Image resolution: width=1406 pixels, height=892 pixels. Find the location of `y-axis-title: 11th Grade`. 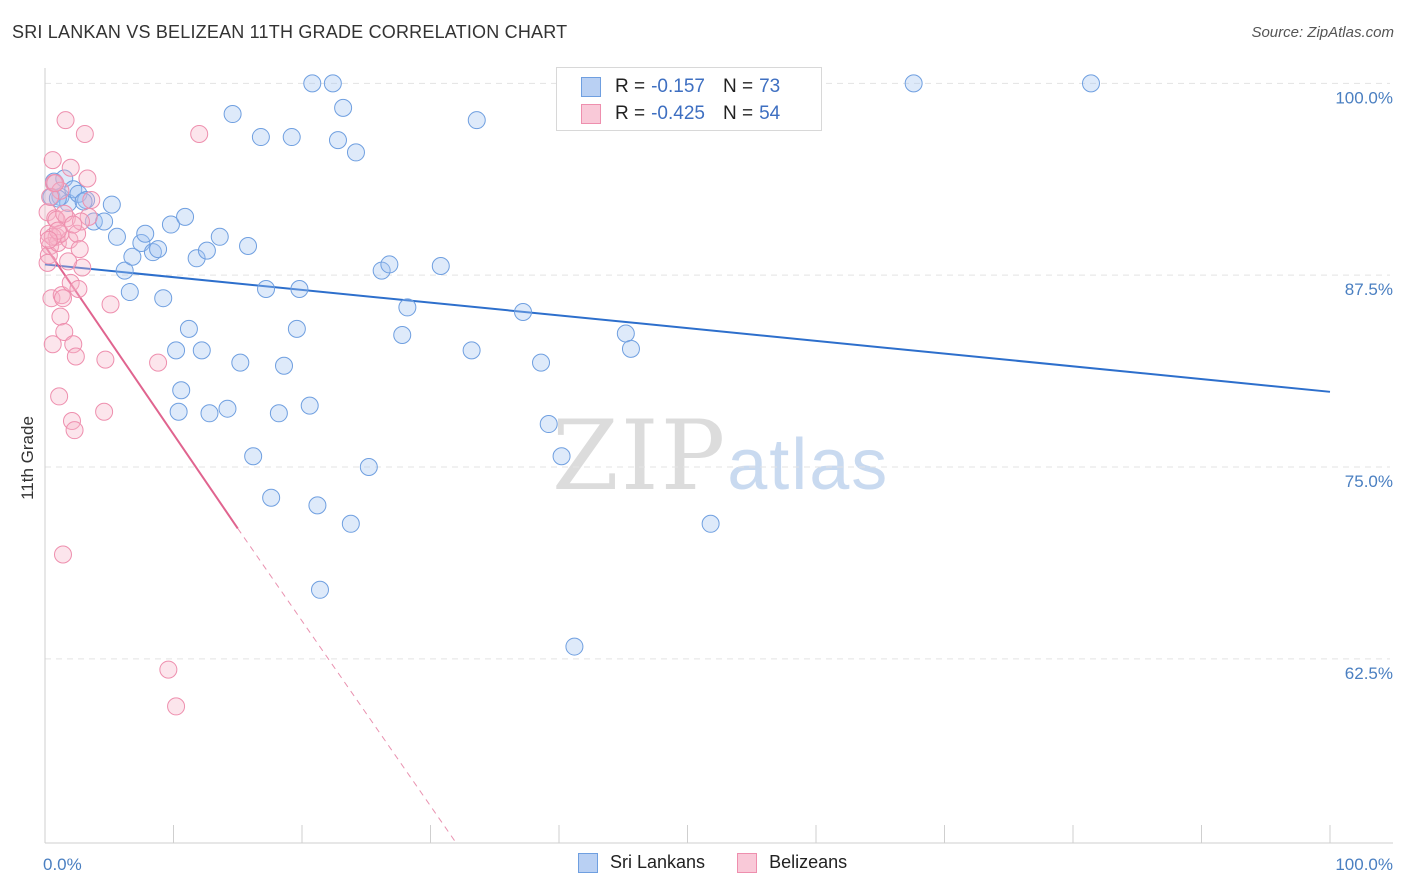

y-axis-title: 11th Grade is located at coordinates (27, 458).